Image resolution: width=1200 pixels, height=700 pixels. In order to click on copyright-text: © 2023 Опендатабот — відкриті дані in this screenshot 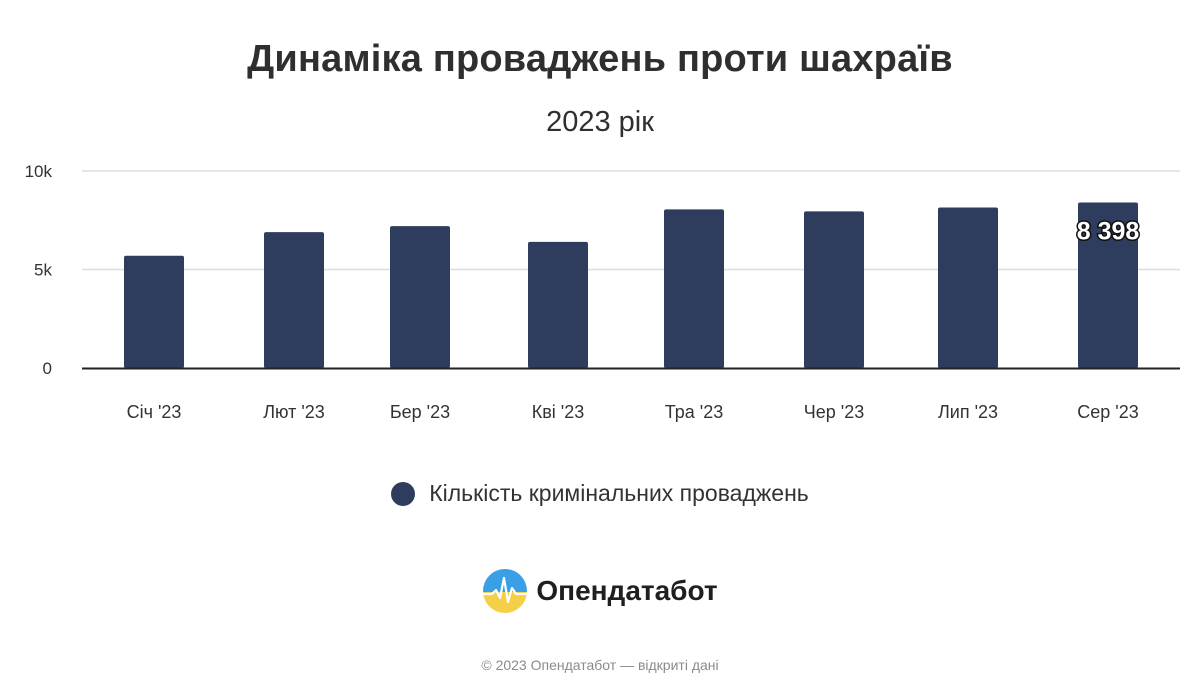, I will do `click(600, 665)`.